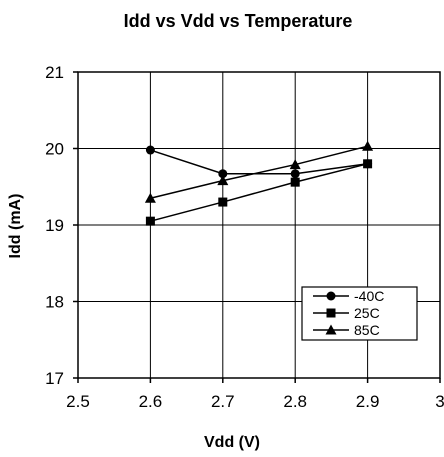 The width and height of the screenshot is (444, 457). Describe the element at coordinates (54, 378) in the screenshot. I see `y-tick-label: 17` at that location.